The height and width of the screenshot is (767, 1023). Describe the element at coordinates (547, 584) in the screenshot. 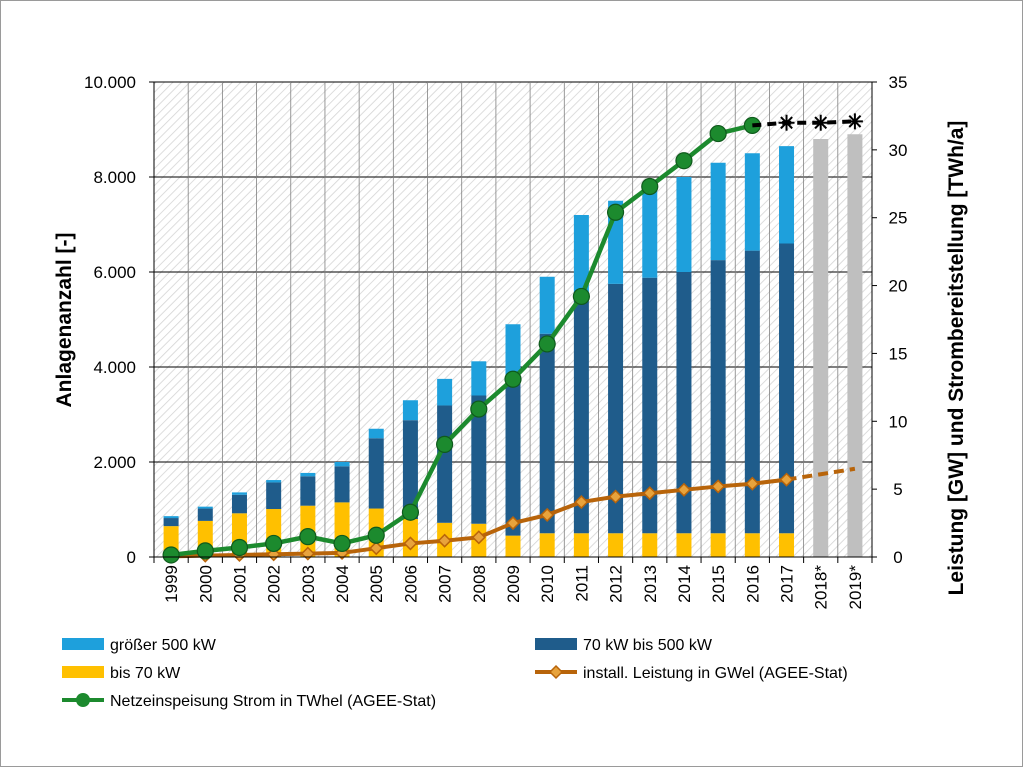

I see `x-tick-label: 2010` at that location.